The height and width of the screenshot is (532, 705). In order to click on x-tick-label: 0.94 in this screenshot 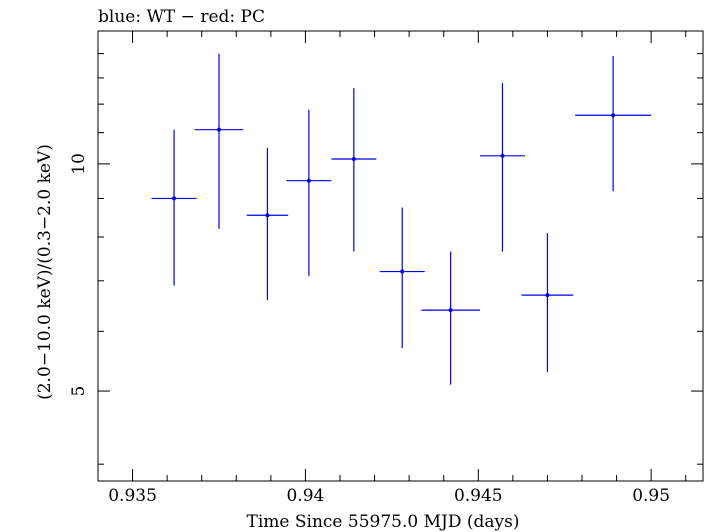, I will do `click(305, 496)`.